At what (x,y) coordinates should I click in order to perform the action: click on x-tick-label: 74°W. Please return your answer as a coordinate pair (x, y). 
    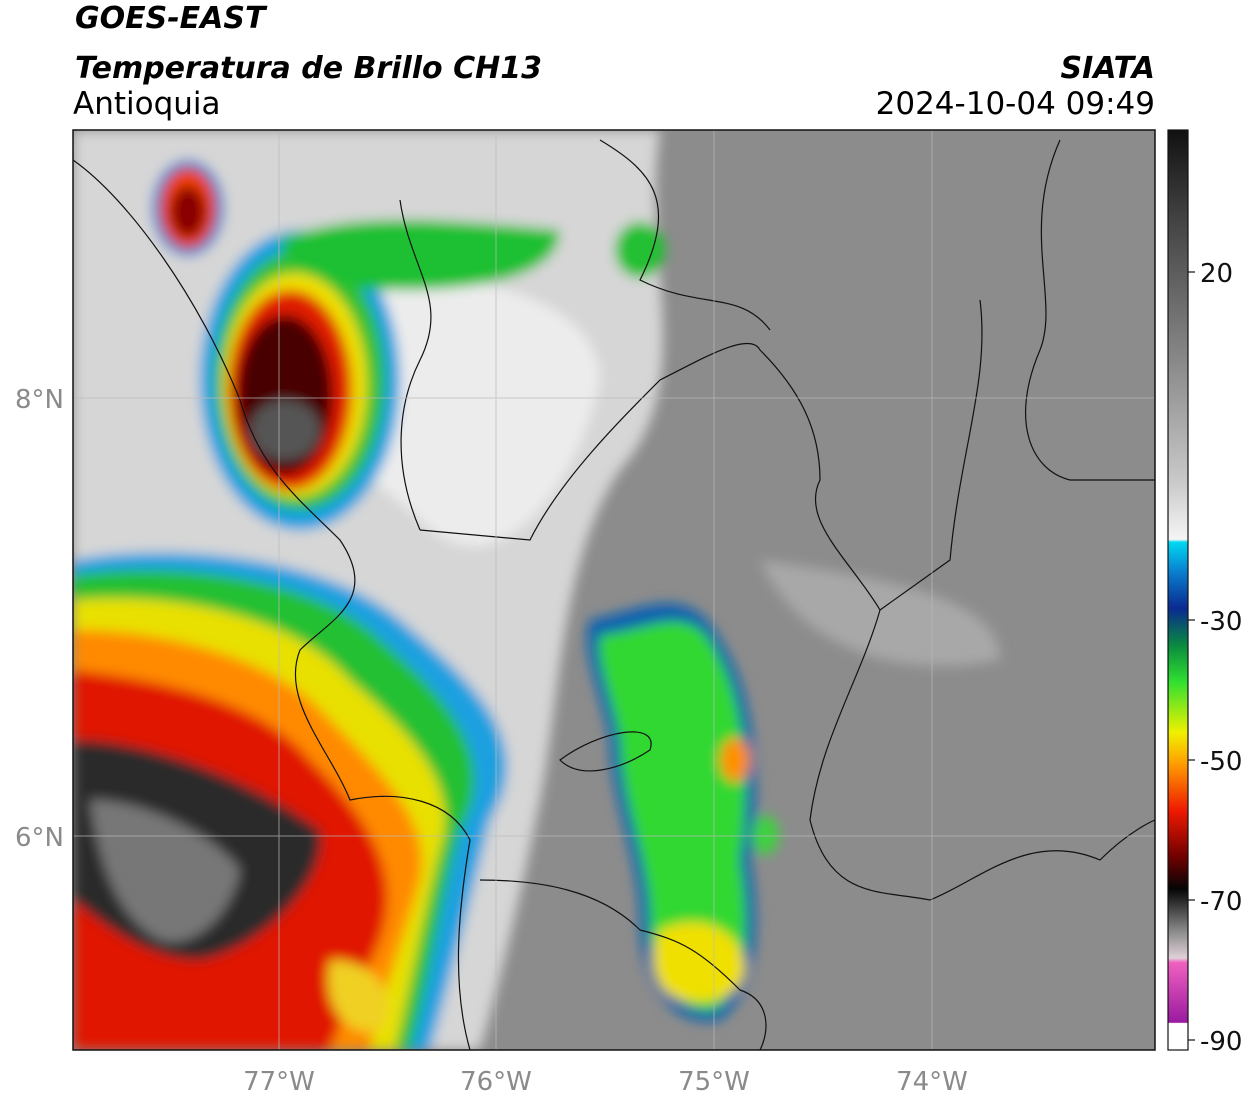
    Looking at the image, I should click on (932, 1082).